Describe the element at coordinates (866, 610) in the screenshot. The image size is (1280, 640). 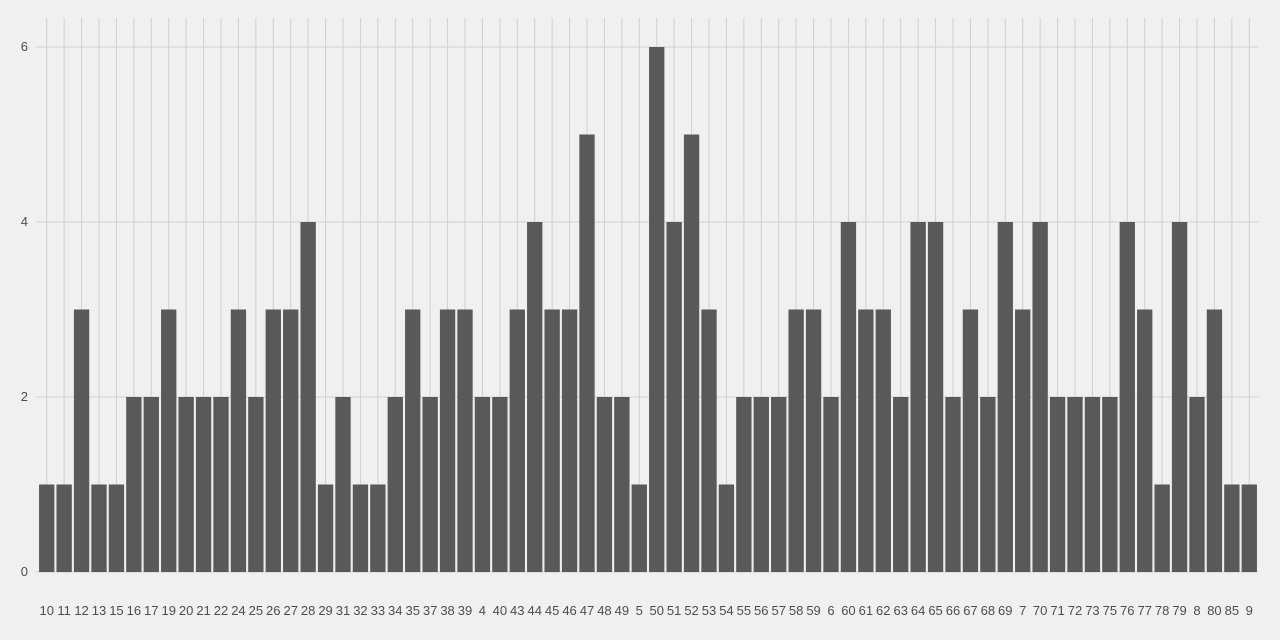
I see `x-tick-label: 61` at that location.